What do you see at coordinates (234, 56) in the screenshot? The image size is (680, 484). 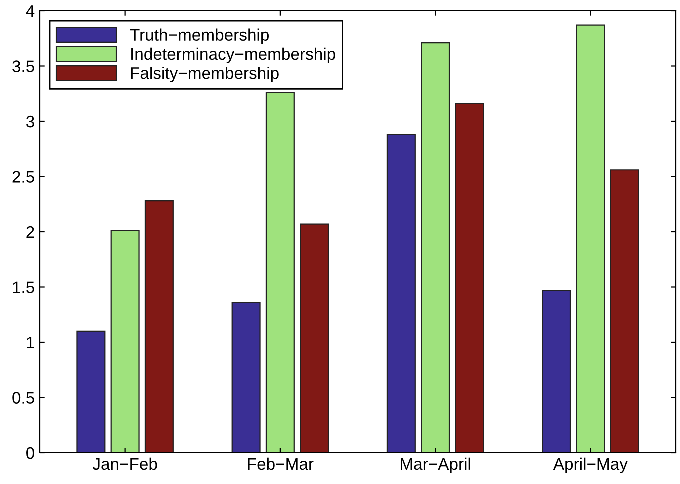 I see `legend-label: Indeterminacy−membership` at bounding box center [234, 56].